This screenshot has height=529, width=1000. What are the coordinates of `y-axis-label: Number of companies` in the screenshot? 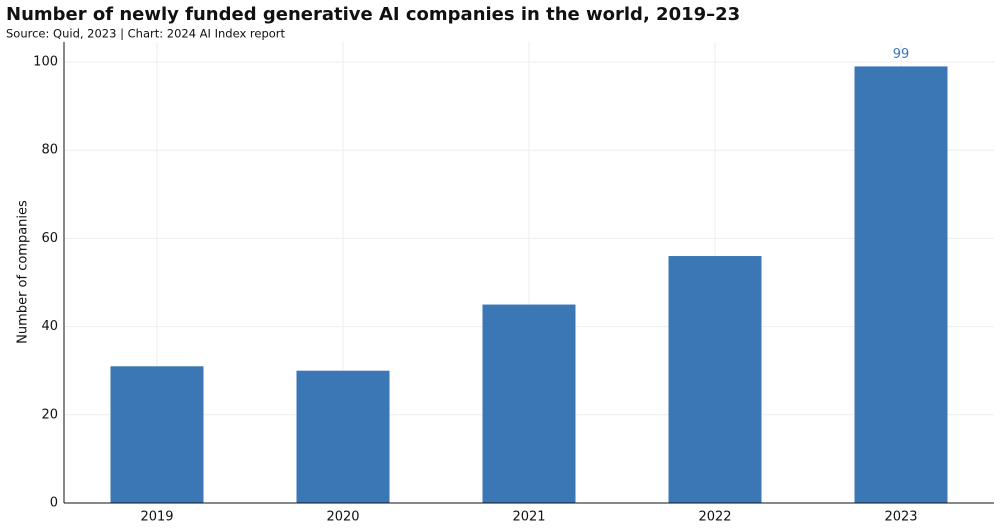 It's located at (23, 272).